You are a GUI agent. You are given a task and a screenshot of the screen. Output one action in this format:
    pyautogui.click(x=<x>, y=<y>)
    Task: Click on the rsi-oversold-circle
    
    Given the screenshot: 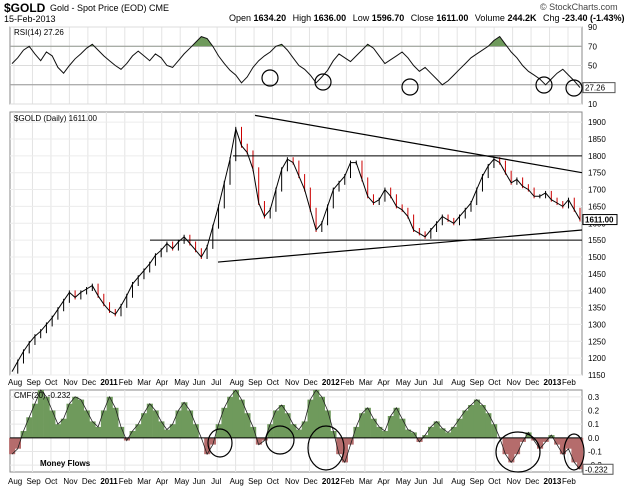 What is the action you would take?
    pyautogui.click(x=323, y=82)
    